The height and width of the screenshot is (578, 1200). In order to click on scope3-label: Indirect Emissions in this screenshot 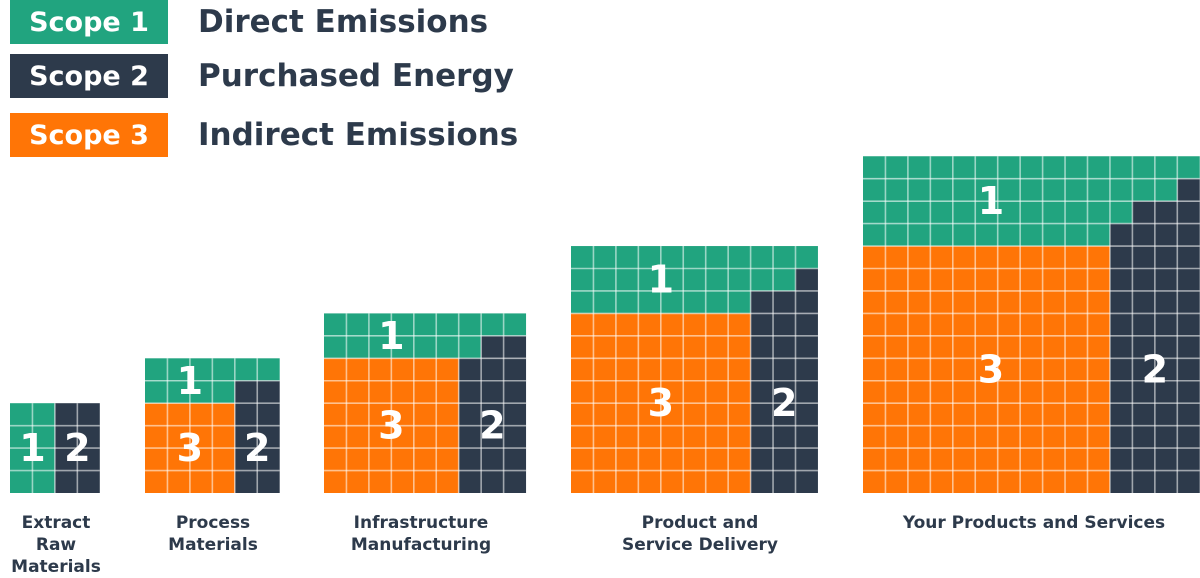, I will do `click(358, 135)`.